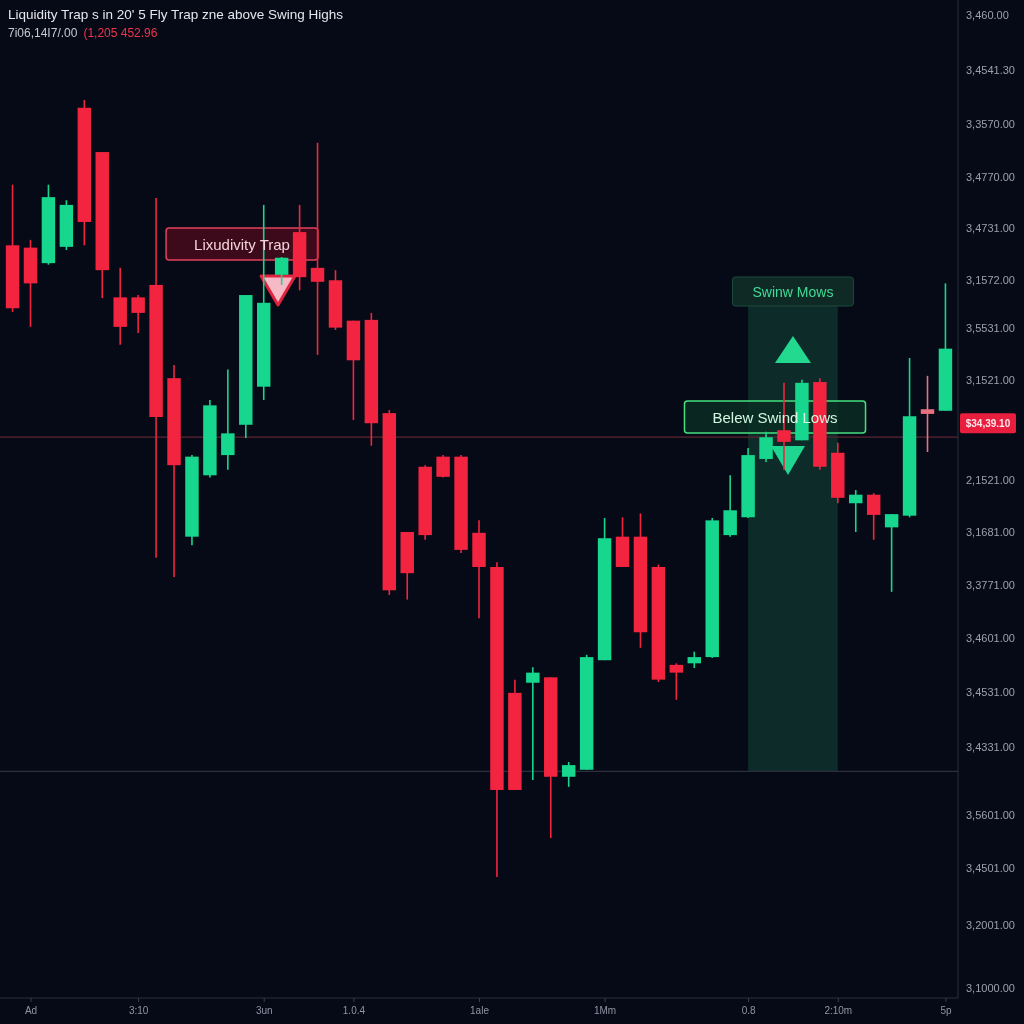 The height and width of the screenshot is (1024, 1024). I want to click on text: 3,3771.00, so click(990, 585).